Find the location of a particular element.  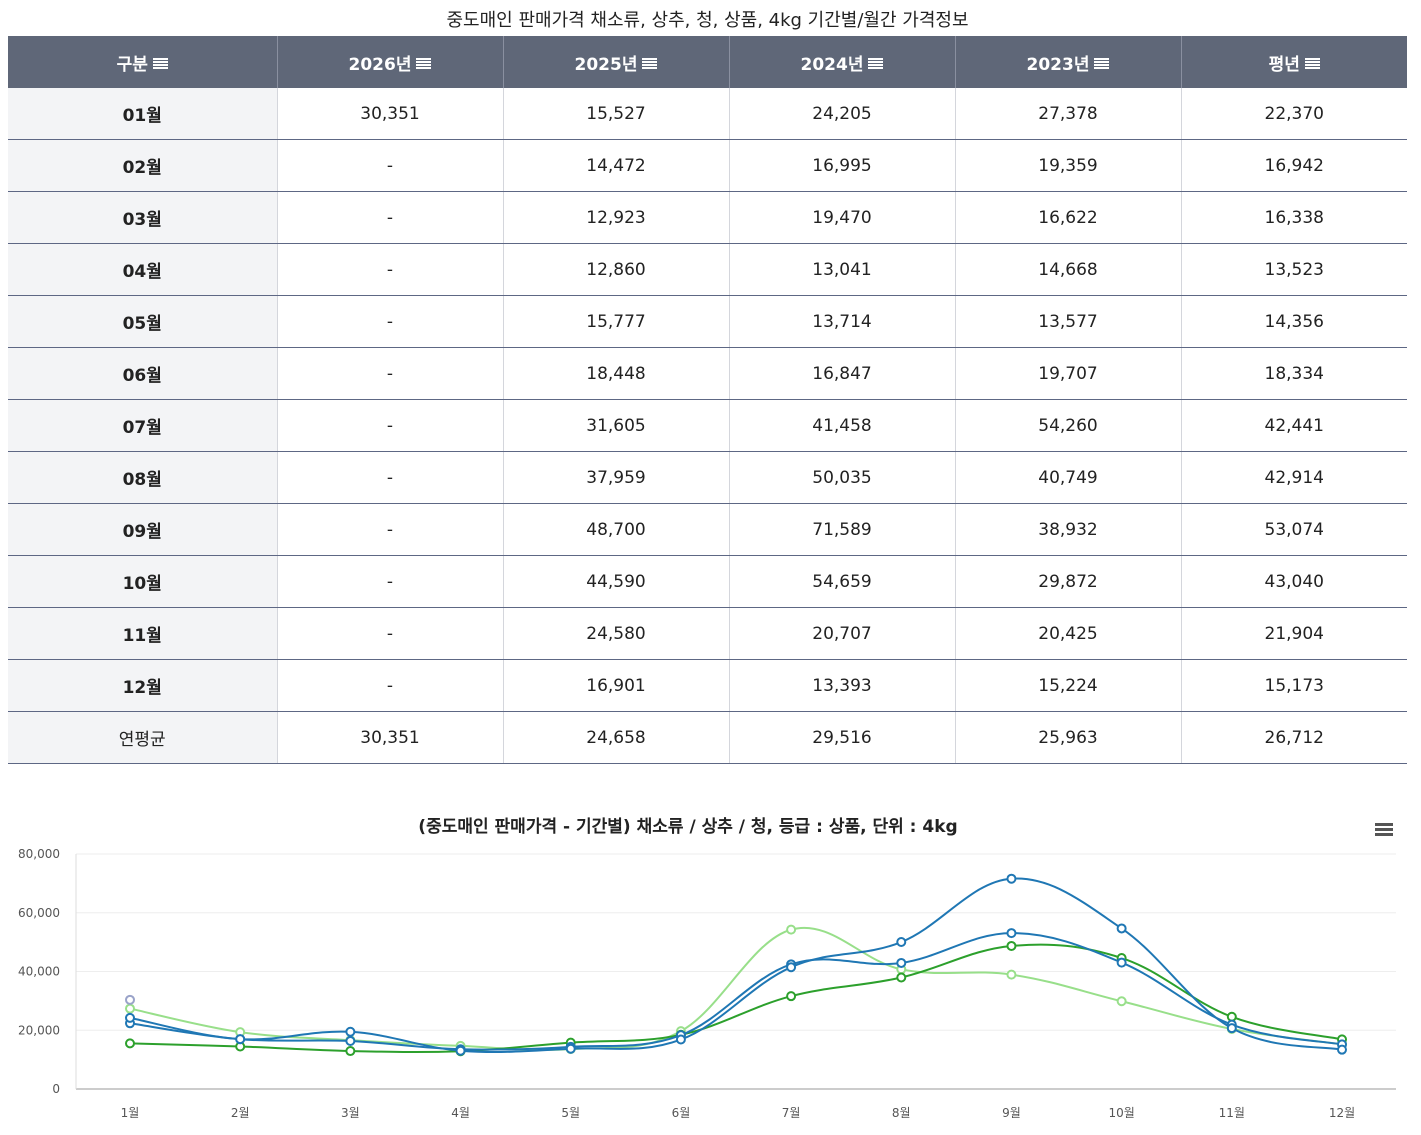

table-row: 04월 -12,860 13,041 14,668 13,523 is located at coordinates (707, 269).